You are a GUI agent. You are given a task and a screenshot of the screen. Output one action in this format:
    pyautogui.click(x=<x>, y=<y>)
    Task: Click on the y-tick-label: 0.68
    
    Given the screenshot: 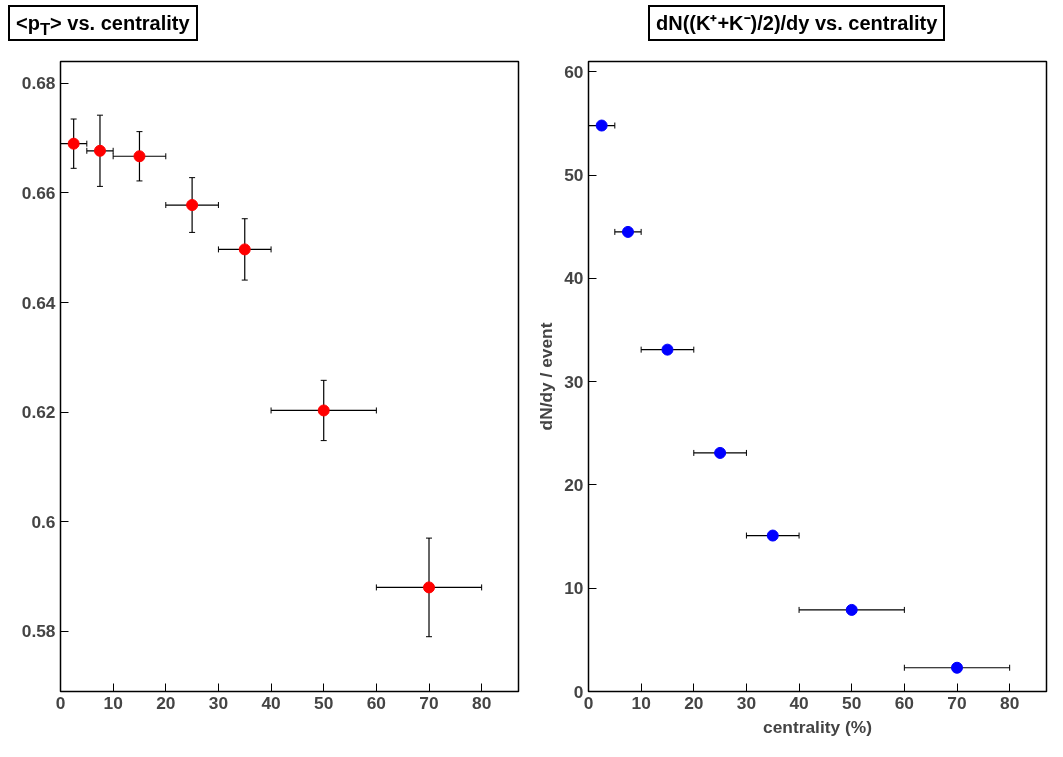 What is the action you would take?
    pyautogui.click(x=38, y=83)
    